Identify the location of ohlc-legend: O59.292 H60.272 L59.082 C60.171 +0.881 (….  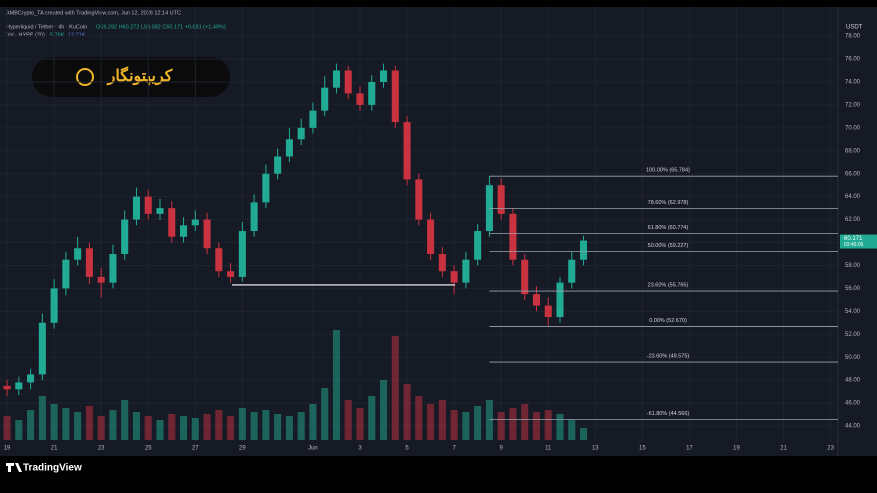
(161, 27).